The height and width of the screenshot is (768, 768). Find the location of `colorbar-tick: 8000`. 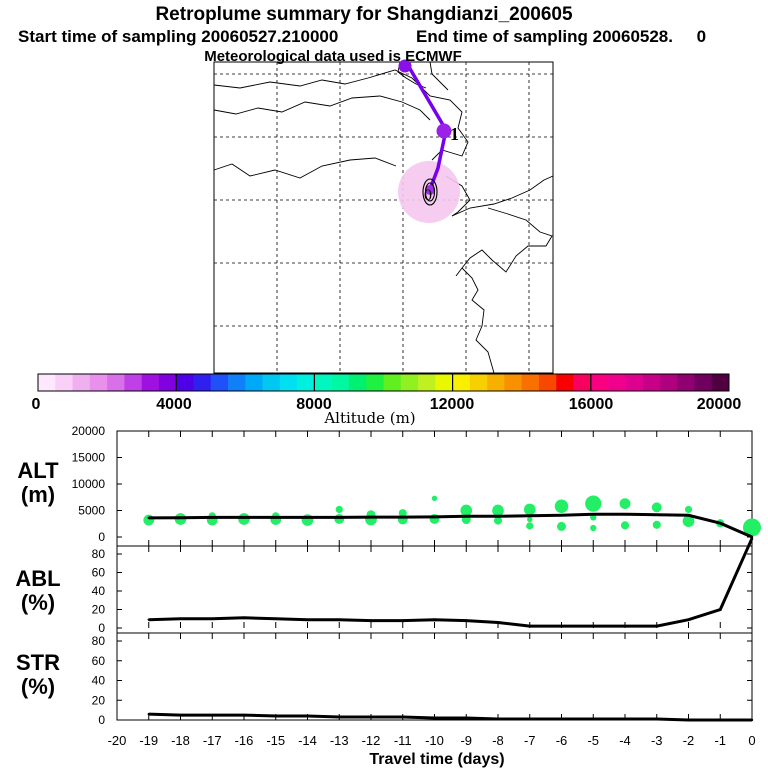

colorbar-tick: 8000 is located at coordinates (314, 404).